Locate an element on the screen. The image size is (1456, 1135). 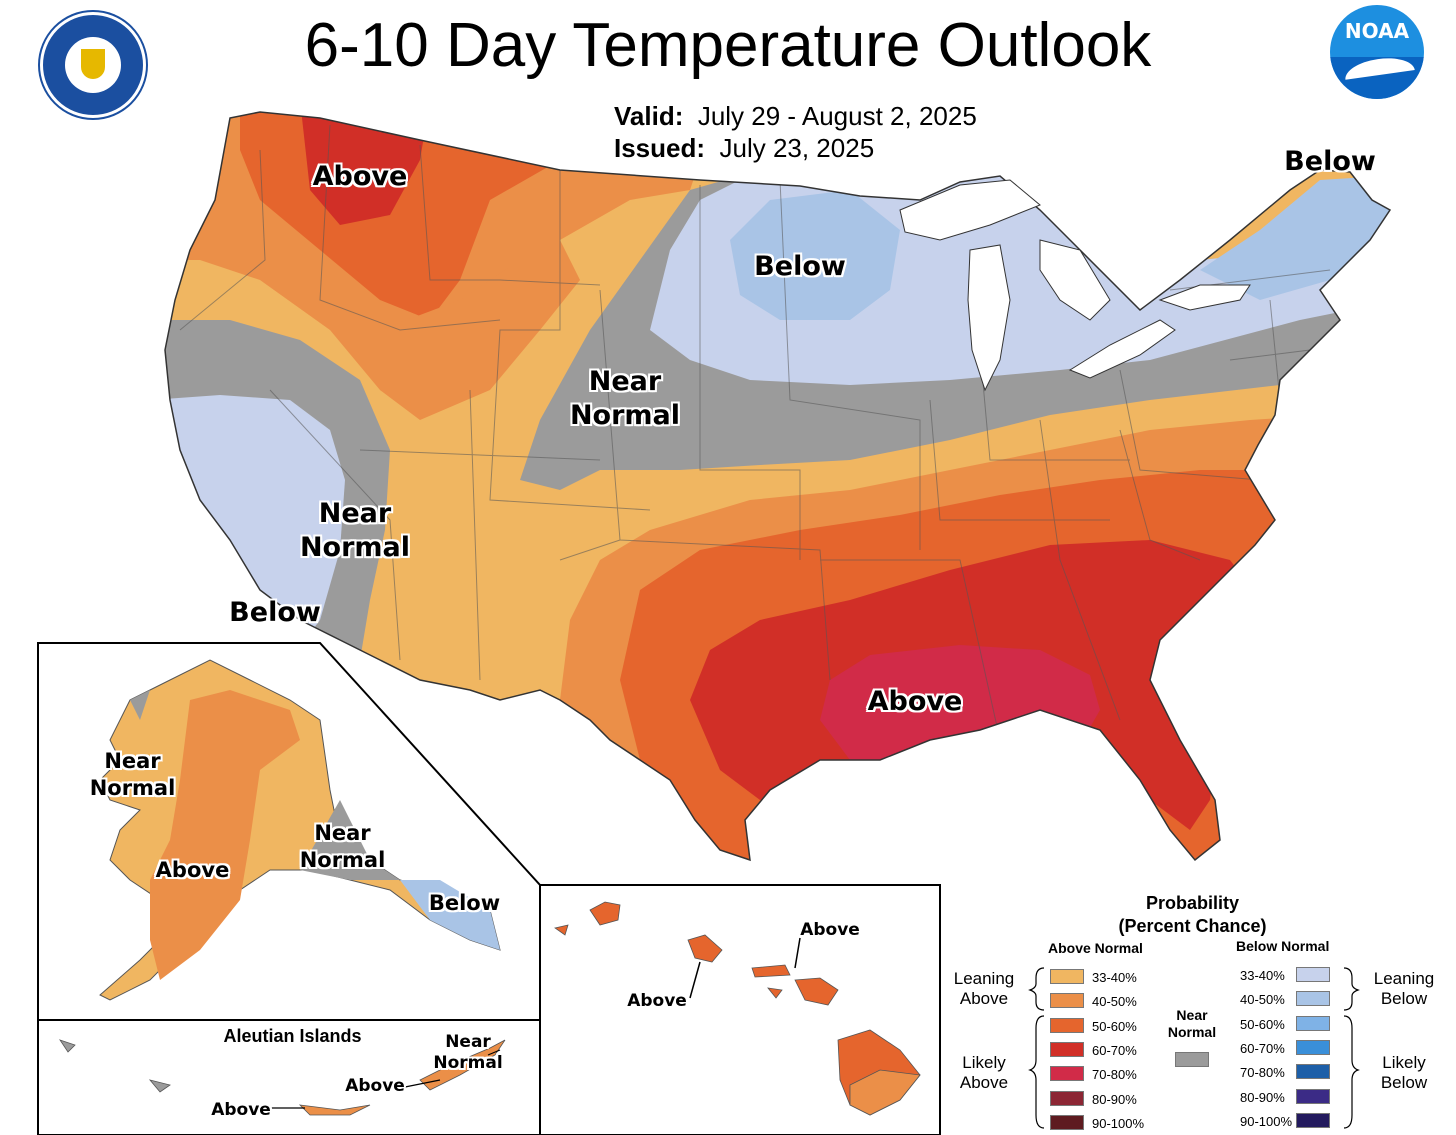
legend-below-range-label: 90-100% is located at coordinates (1266, 1121).